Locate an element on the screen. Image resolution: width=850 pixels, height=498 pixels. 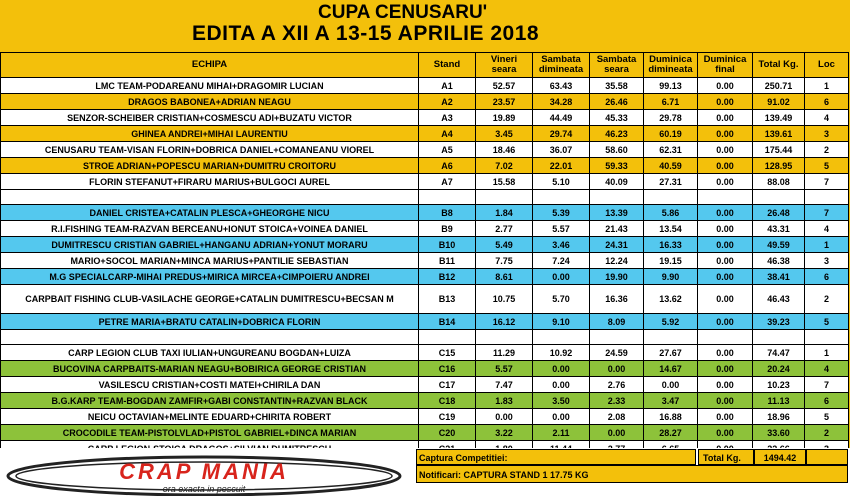
sambata-seara-cell: 21.43 is located at coordinates (616, 228).